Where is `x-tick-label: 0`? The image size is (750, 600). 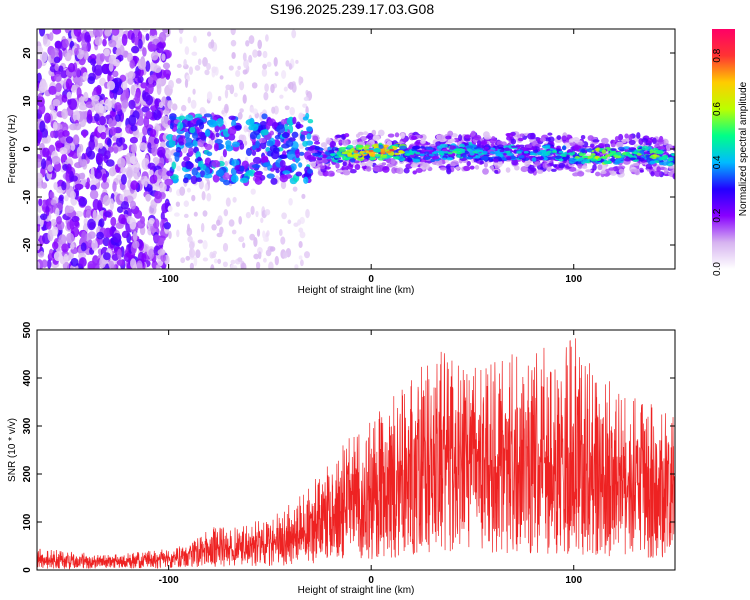
x-tick-label: 0 is located at coordinates (371, 580).